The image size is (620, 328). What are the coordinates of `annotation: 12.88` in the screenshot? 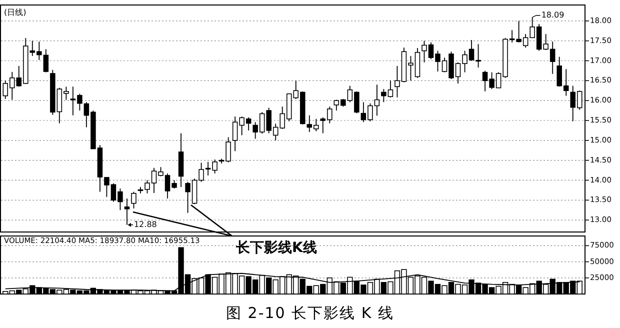 It's located at (145, 225).